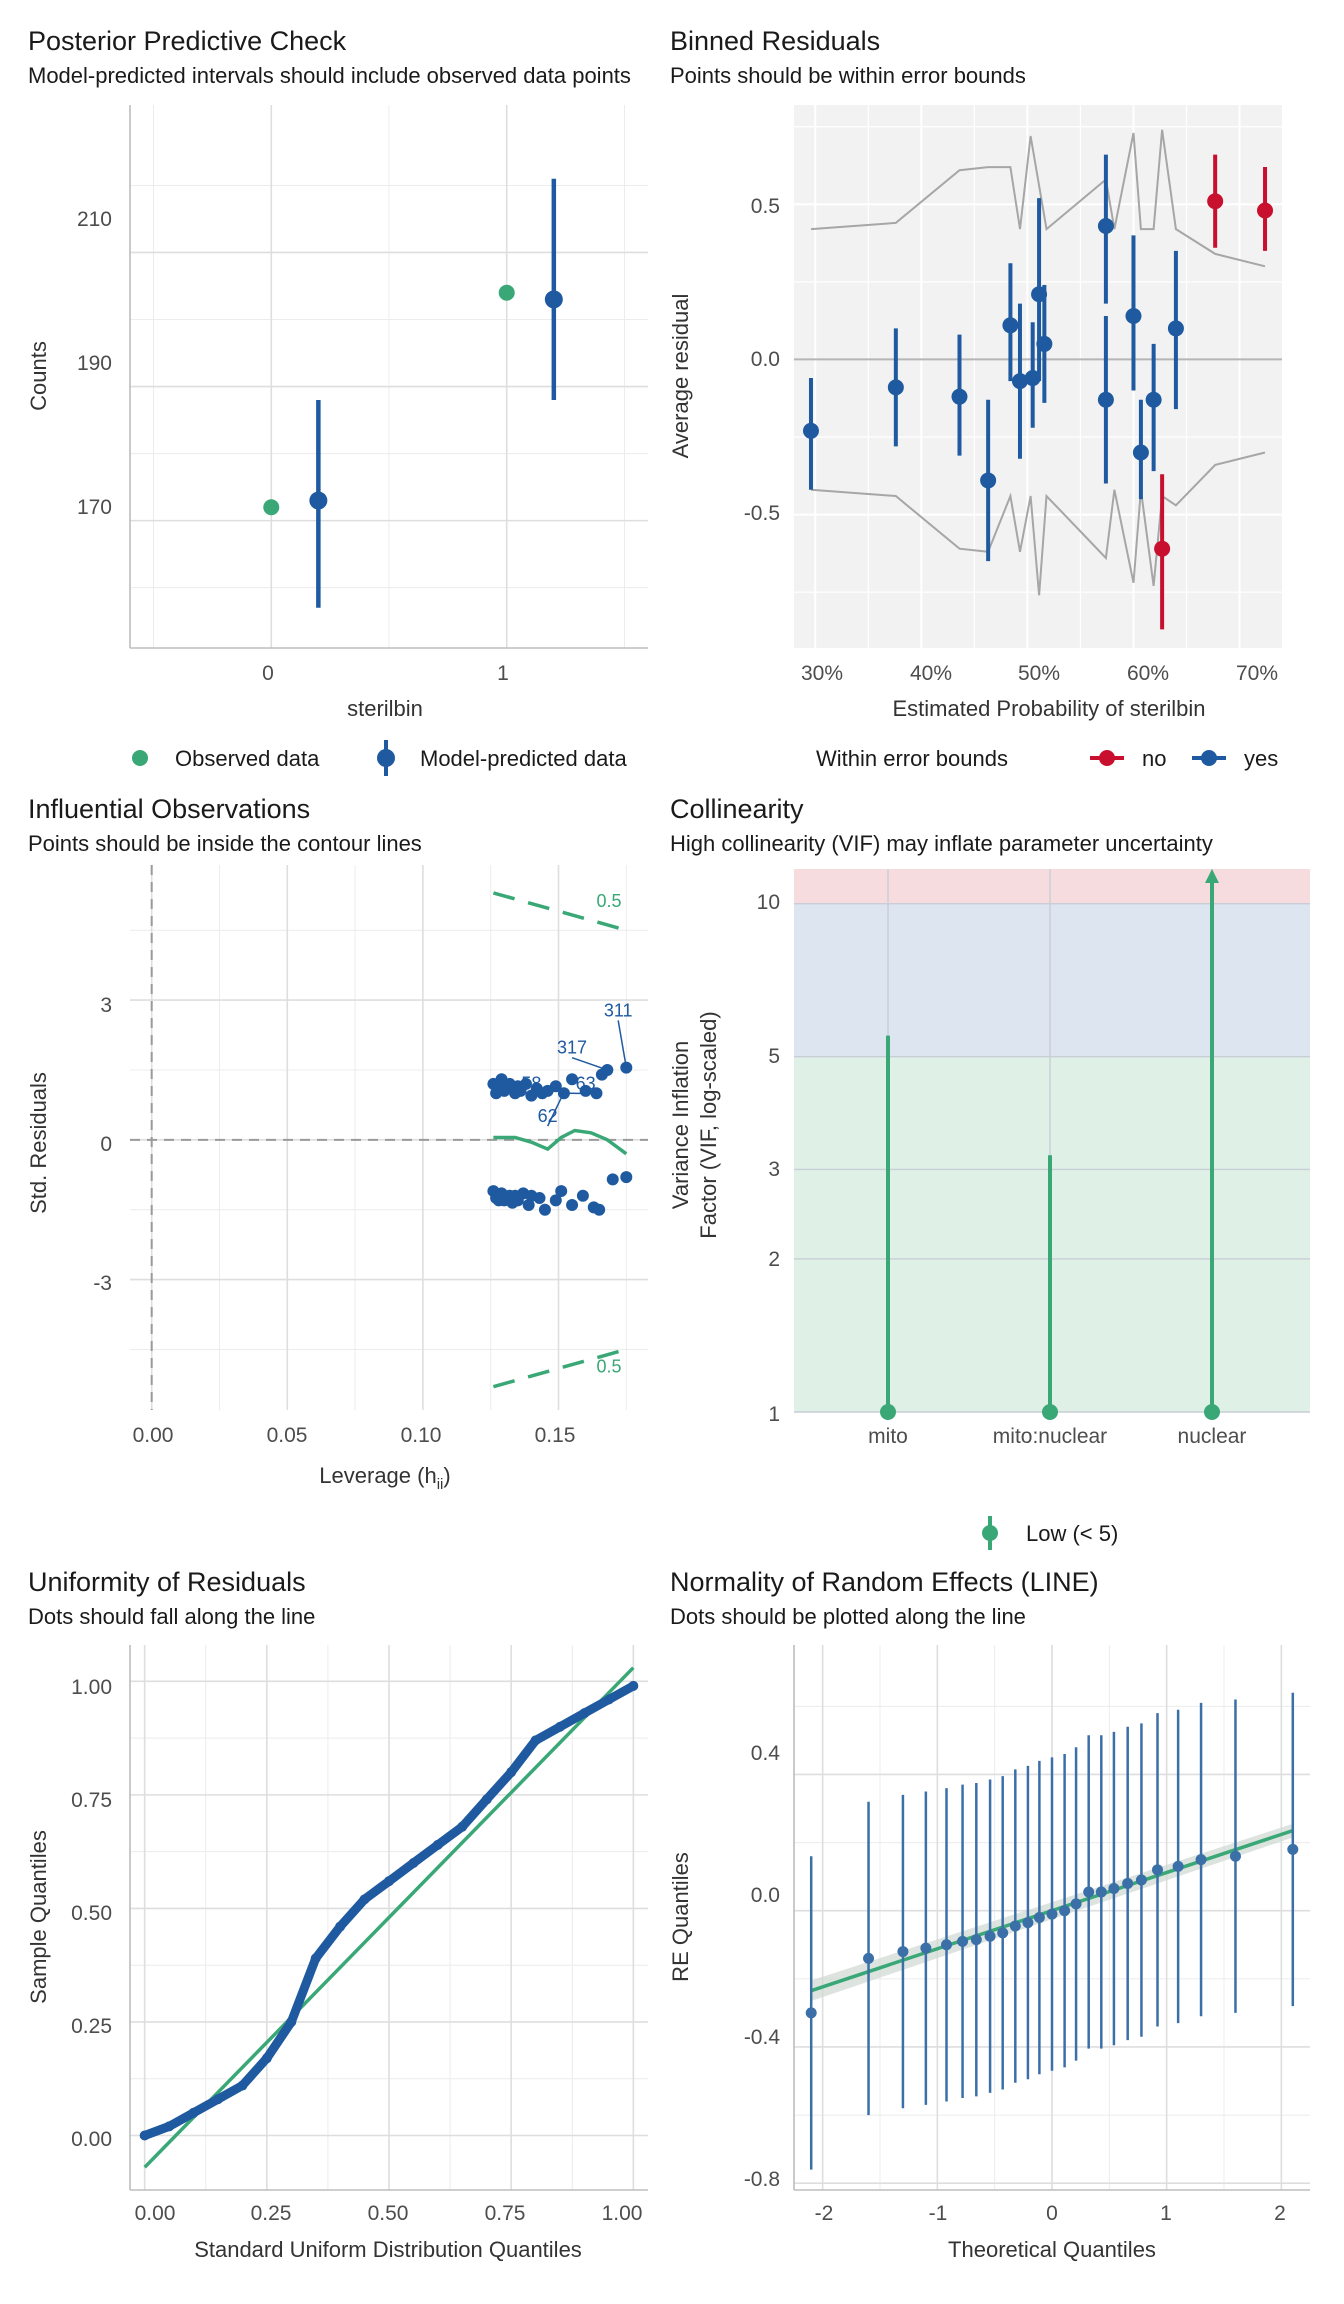 This screenshot has width=1344, height=2304. I want to click on contour-label: 0.5, so click(608, 901).